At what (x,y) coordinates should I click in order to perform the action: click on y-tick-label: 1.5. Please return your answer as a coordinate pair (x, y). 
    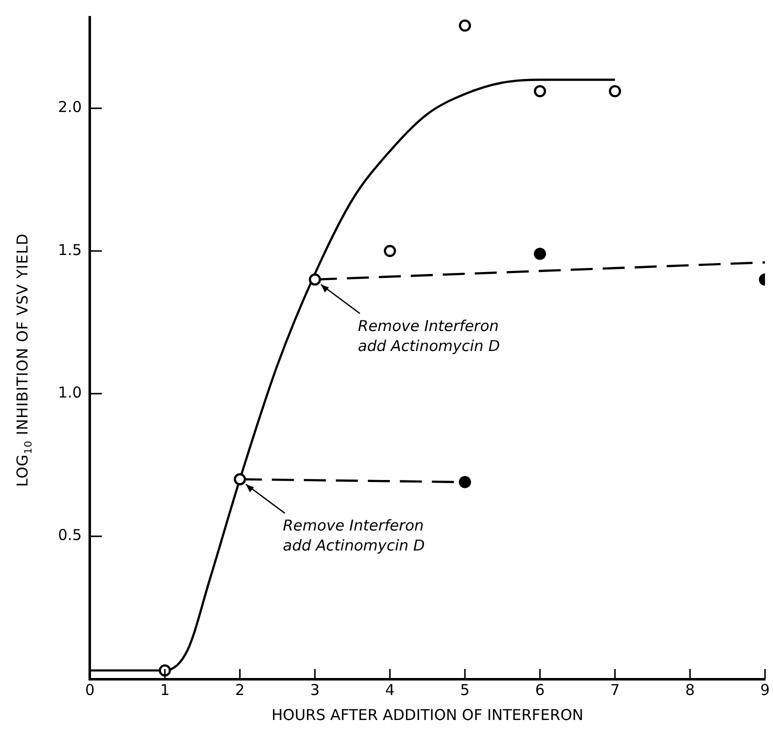
    Looking at the image, I should click on (70, 249).